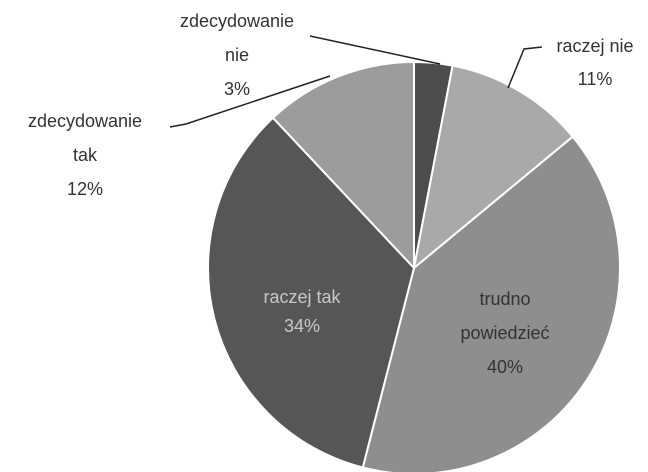 The width and height of the screenshot is (648, 472). What do you see at coordinates (237, 38) in the screenshot?
I see `category-label: zdecydowanie nie` at bounding box center [237, 38].